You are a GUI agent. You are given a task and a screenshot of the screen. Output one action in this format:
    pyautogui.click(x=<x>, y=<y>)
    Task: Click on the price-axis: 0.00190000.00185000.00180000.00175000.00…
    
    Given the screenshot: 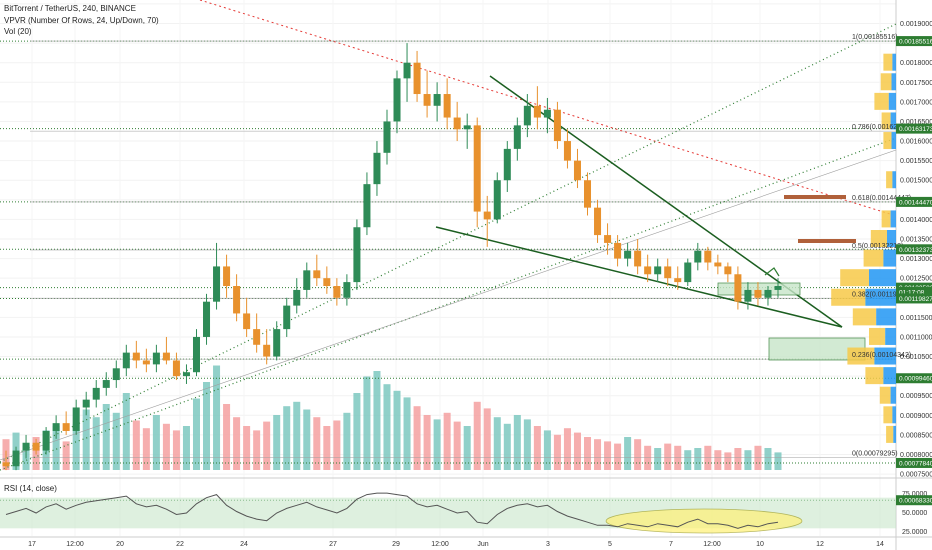 What is the action you would take?
    pyautogui.click(x=914, y=263)
    